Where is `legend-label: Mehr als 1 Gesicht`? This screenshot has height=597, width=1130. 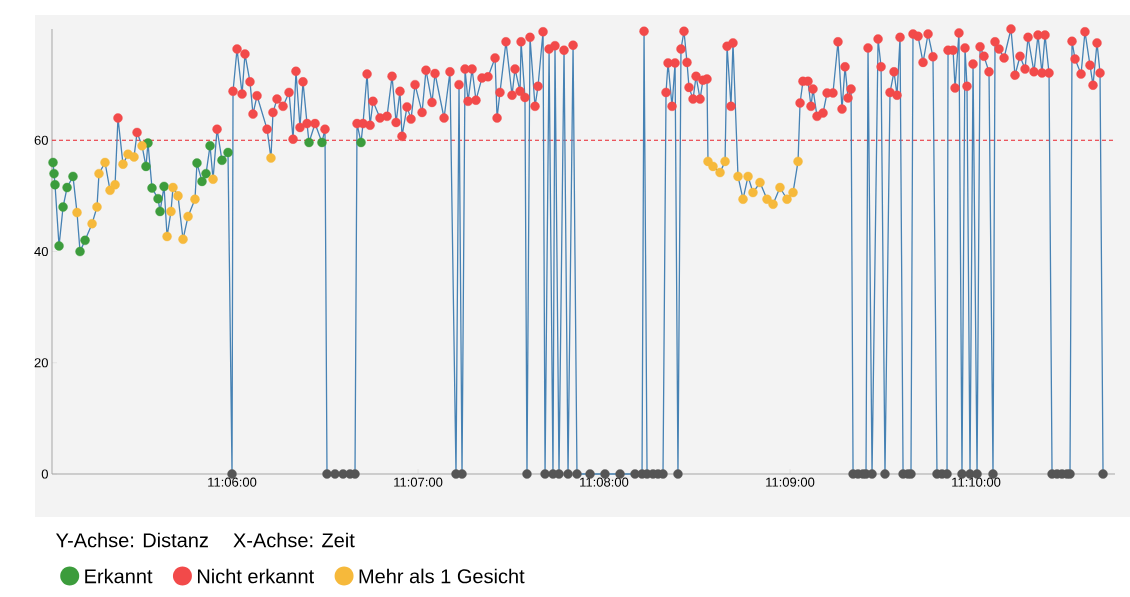 legend-label: Mehr als 1 Gesicht is located at coordinates (442, 576).